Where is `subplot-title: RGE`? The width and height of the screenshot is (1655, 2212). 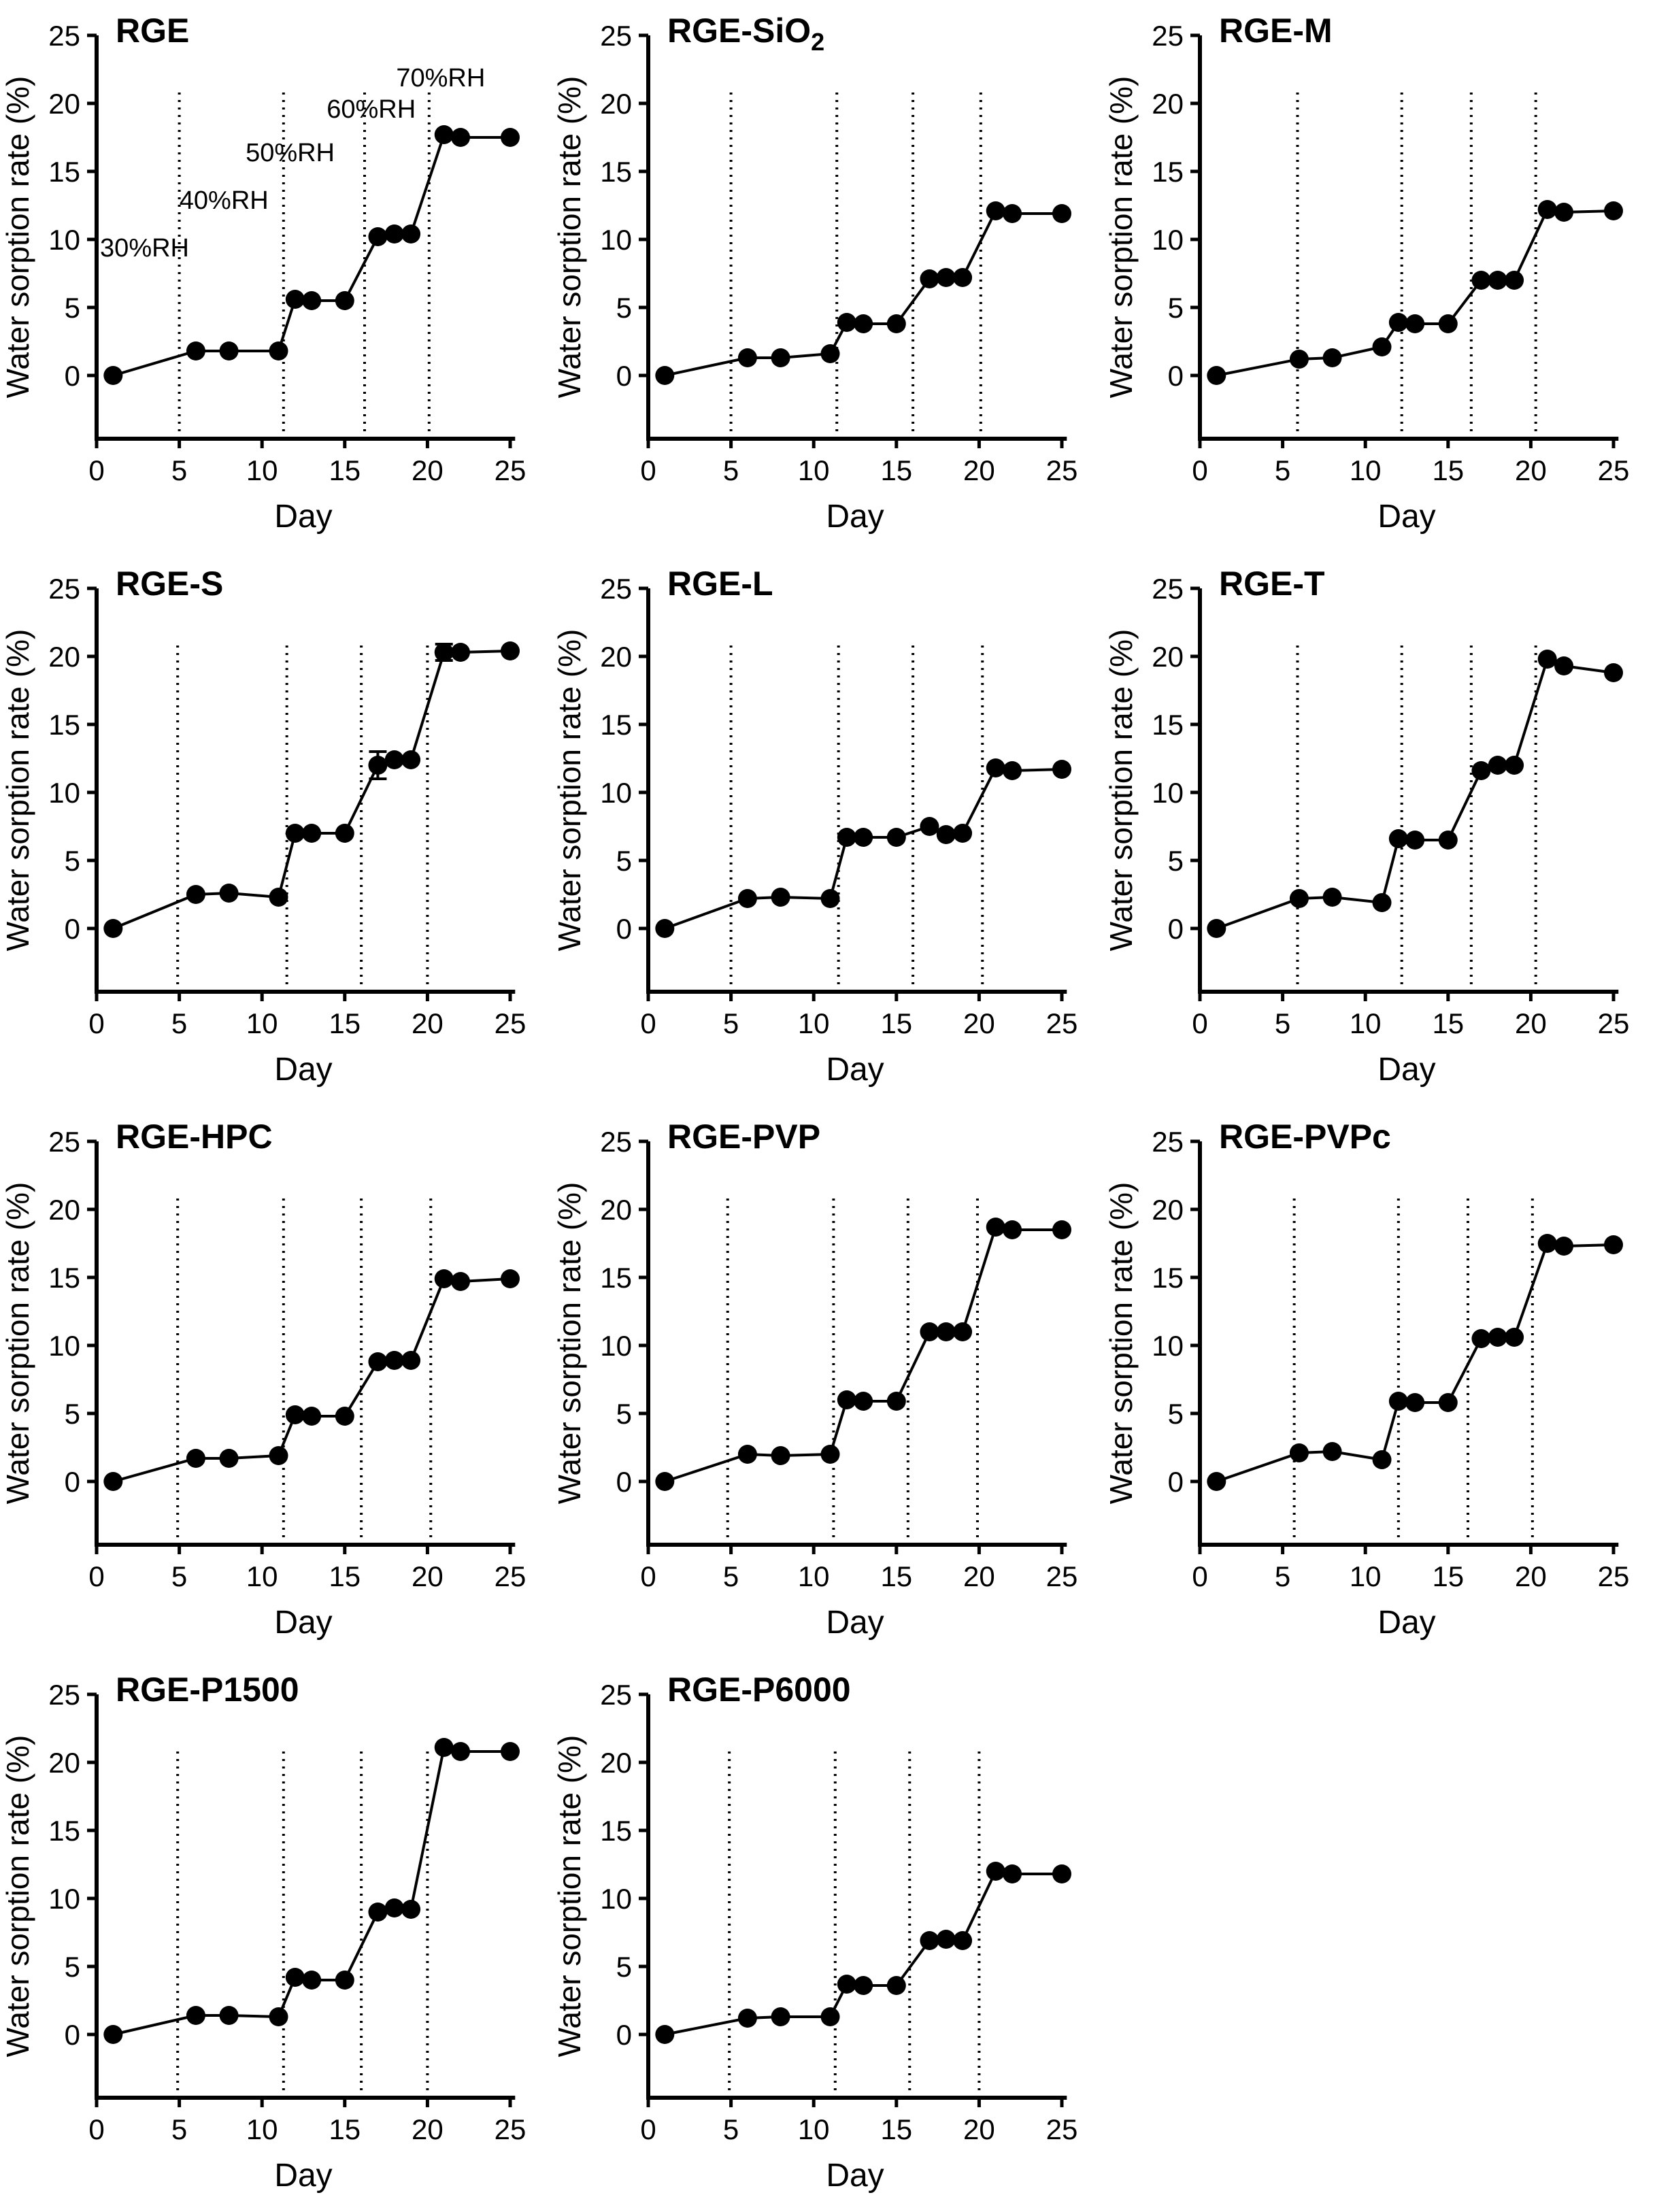
subplot-title: RGE is located at coordinates (152, 31).